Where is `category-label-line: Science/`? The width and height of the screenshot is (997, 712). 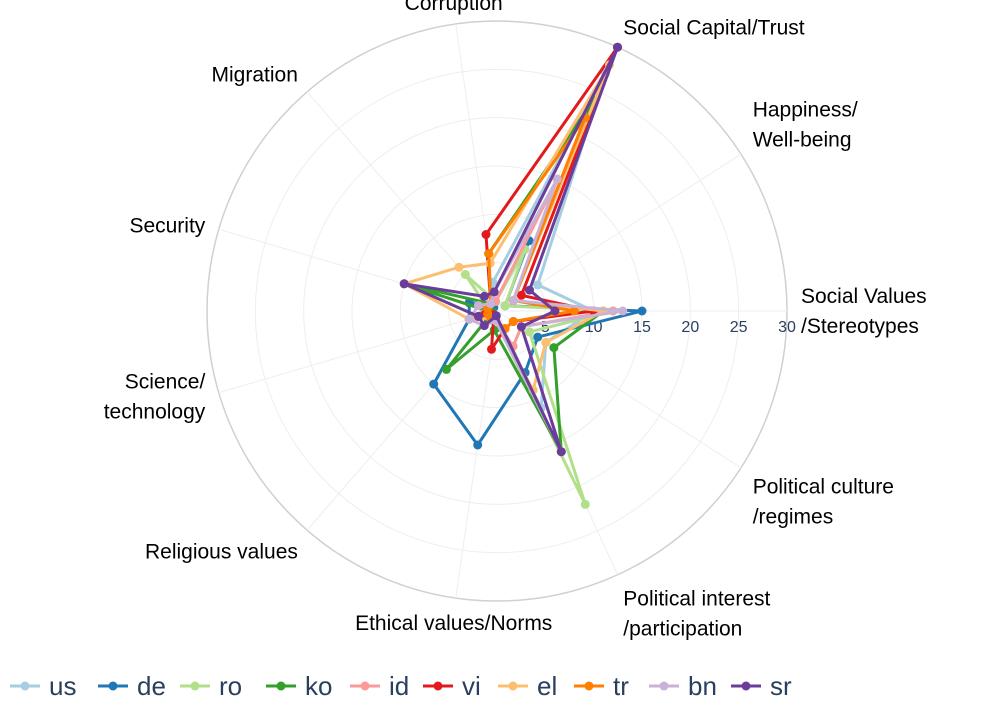 category-label-line: Science/ is located at coordinates (165, 382).